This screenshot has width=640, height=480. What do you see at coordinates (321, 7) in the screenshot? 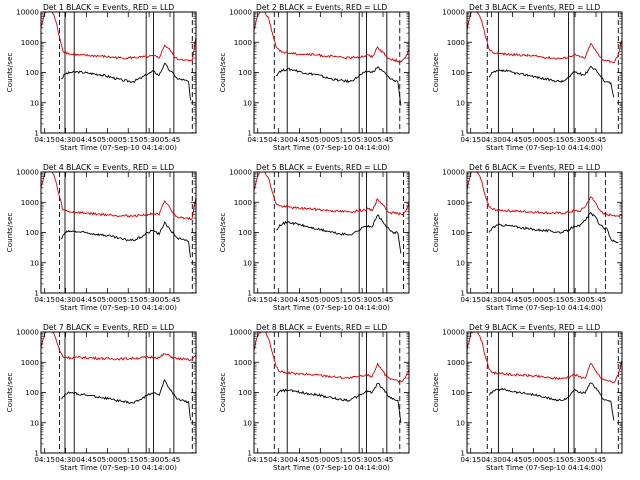
I see `panel-title: Det 2 BLACK = Events, RED = LLD` at bounding box center [321, 7].